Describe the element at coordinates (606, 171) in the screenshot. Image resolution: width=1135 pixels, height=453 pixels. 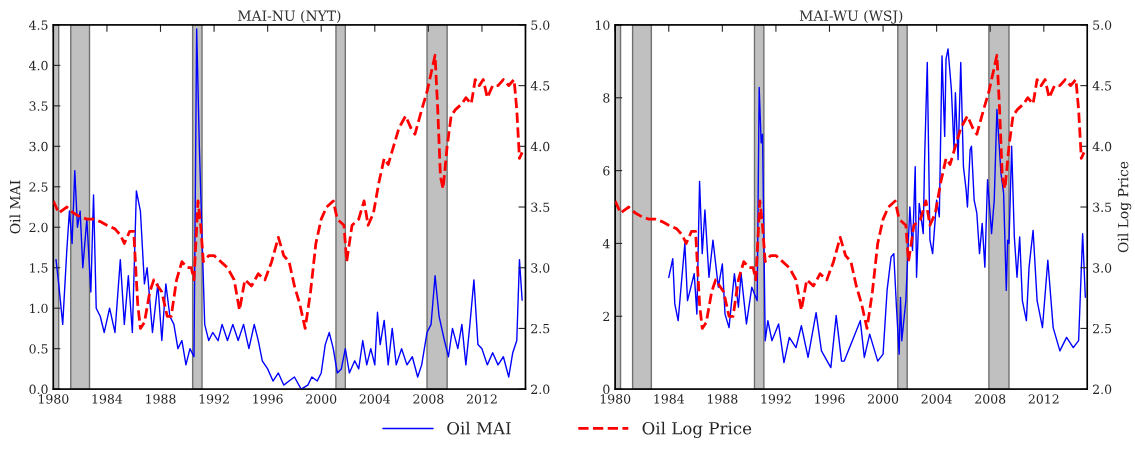
I see `y-tick-label: 6` at that location.